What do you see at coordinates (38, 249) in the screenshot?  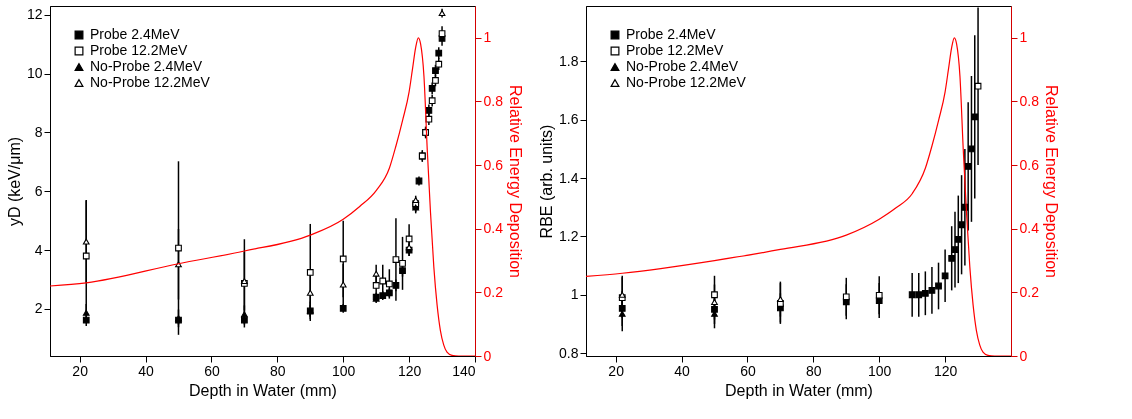 I see `y-tick-label: 4` at bounding box center [38, 249].